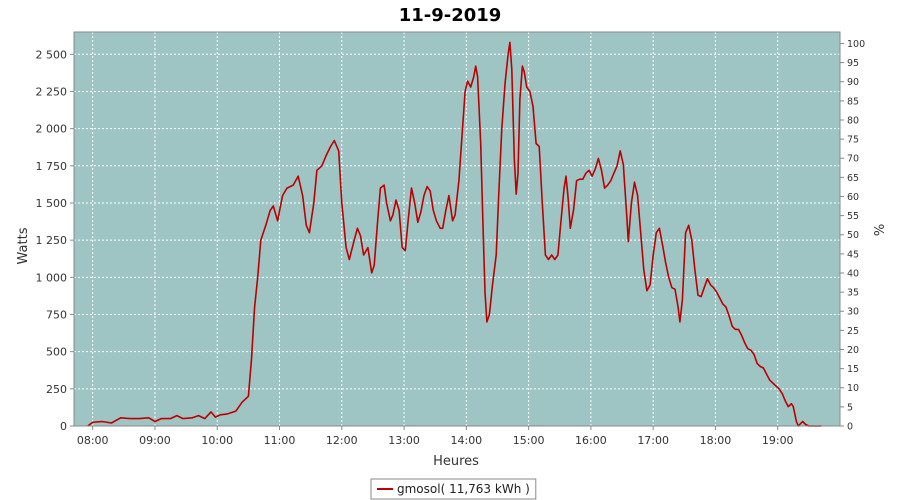 Image resolution: width=900 pixels, height=500 pixels. I want to click on y-axis-title: Watts, so click(23, 245).